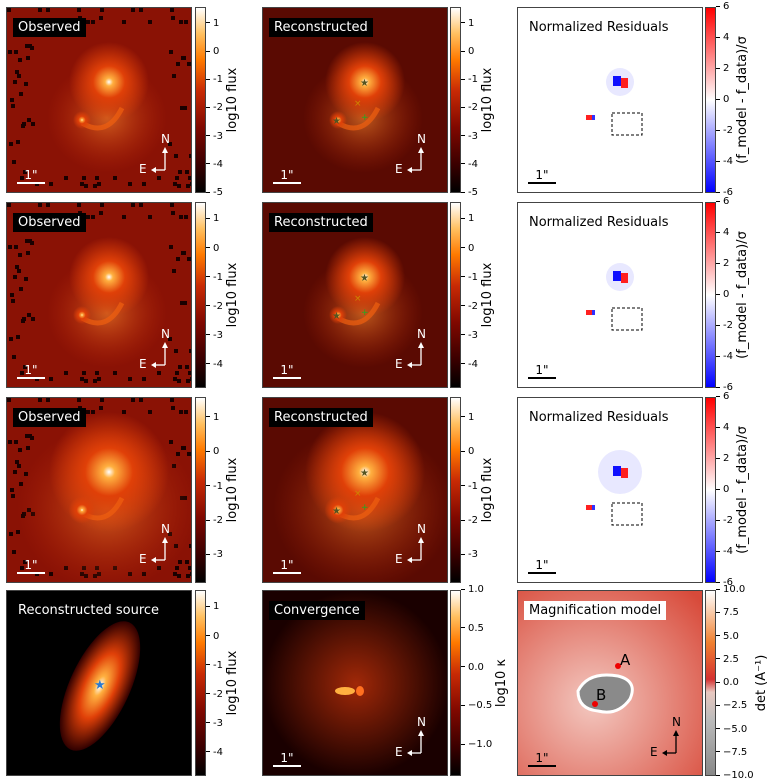  Describe the element at coordinates (469, 165) in the screenshot. I see `colorbar-tick: -4` at that location.